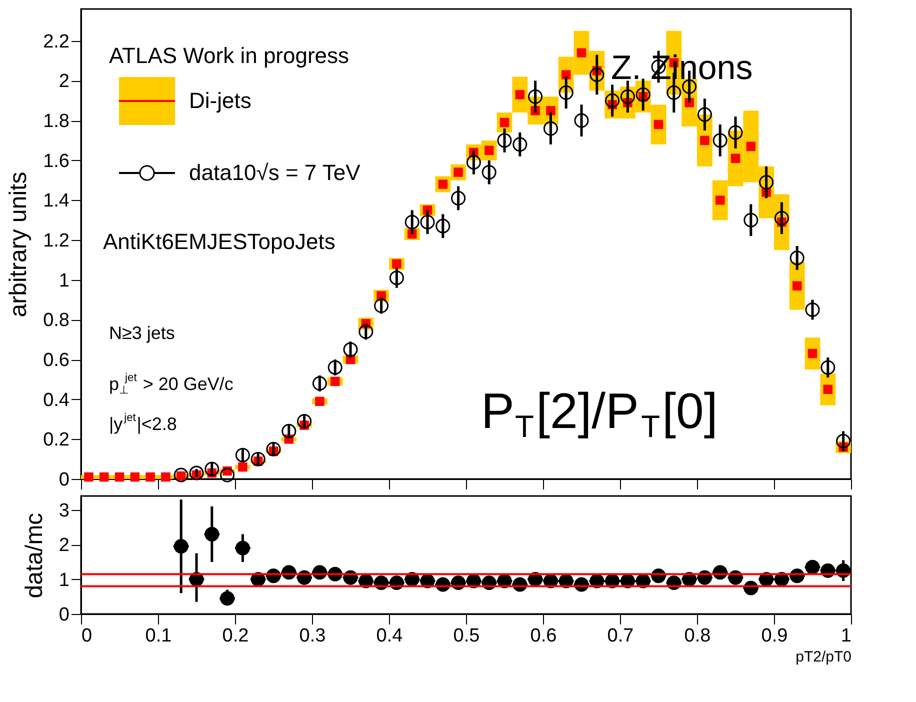 The width and height of the screenshot is (916, 702). Describe the element at coordinates (56, 440) in the screenshot. I see `y-tick-label: 0.2` at that location.